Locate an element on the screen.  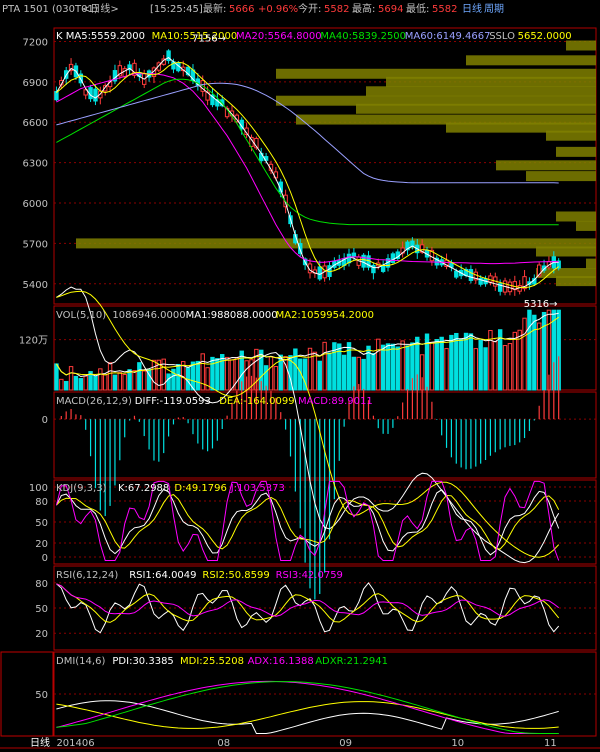
kdj-legend-item: KDJ(9,3,3) is located at coordinates (81, 488).